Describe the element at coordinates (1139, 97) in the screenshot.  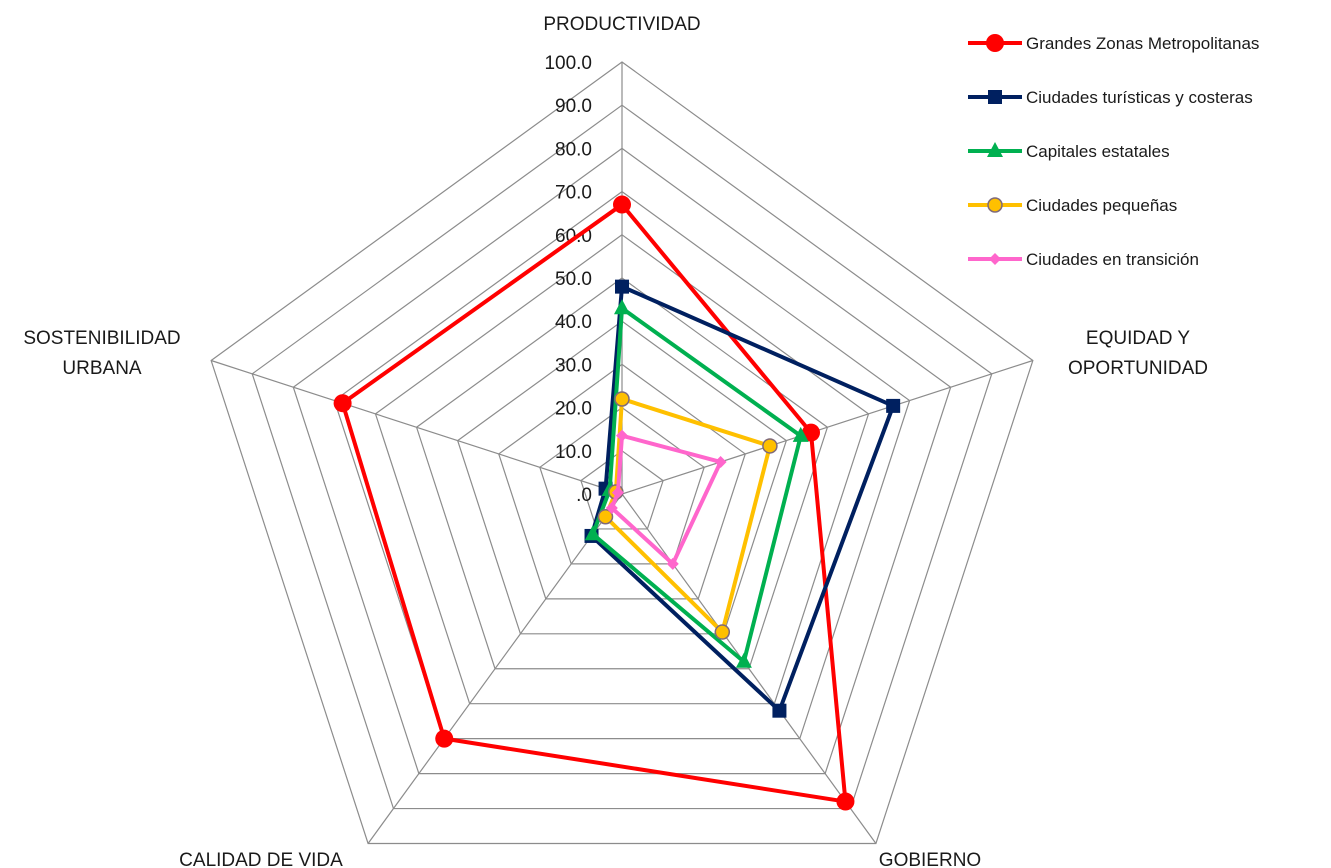
I see `legend-label: Ciudades turísticas y costeras` at that location.